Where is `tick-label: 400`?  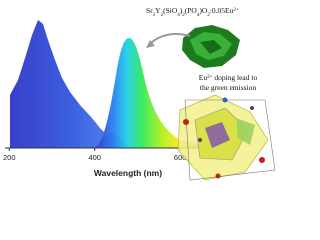
tick-label: 400 is located at coordinates (94, 157).